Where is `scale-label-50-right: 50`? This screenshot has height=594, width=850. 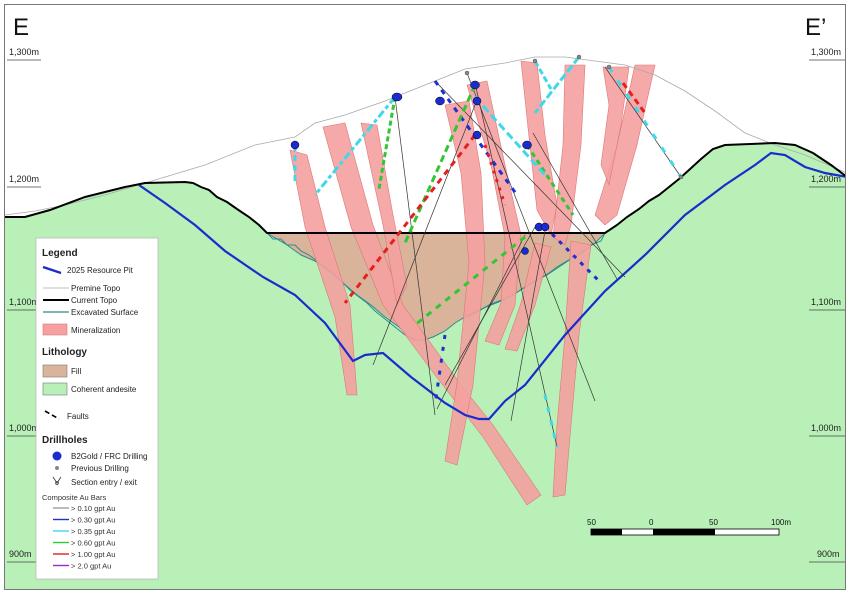
scale-label-50-right: 50 is located at coordinates (713, 522).